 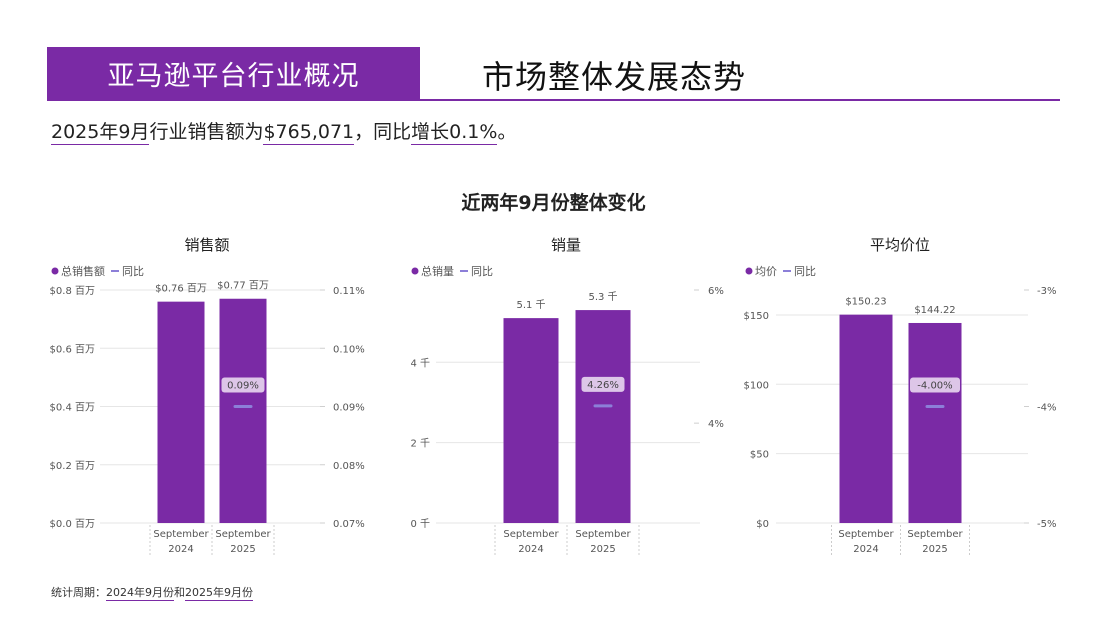 I want to click on summary-text: 2025年9月行业销售额为$765,071，同比增长0.1%。, so click(x=284, y=131).